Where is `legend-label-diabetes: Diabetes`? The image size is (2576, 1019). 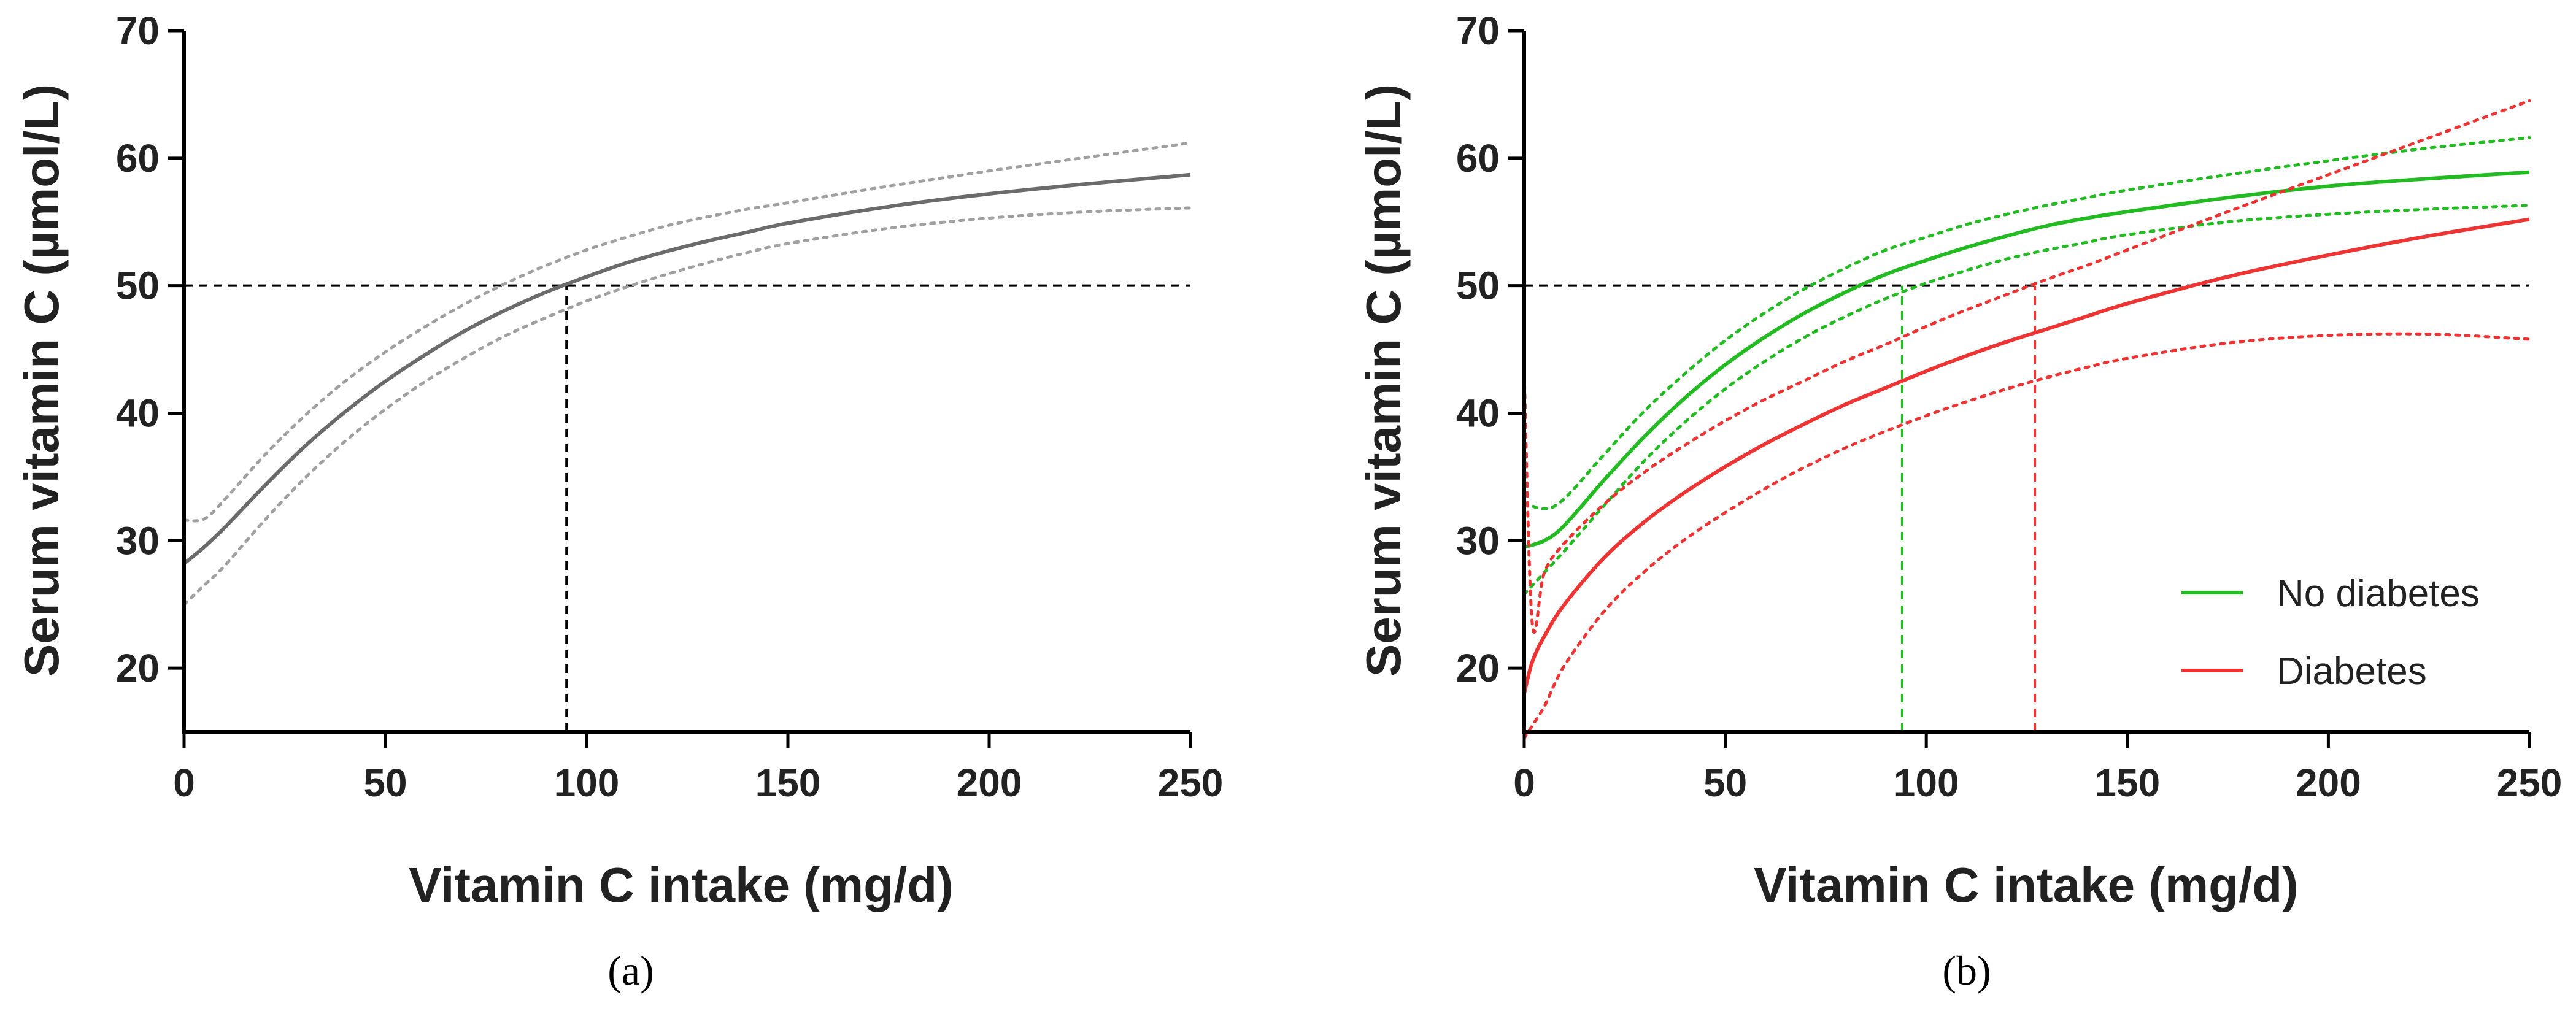
legend-label-diabetes: Diabetes is located at coordinates (2352, 671).